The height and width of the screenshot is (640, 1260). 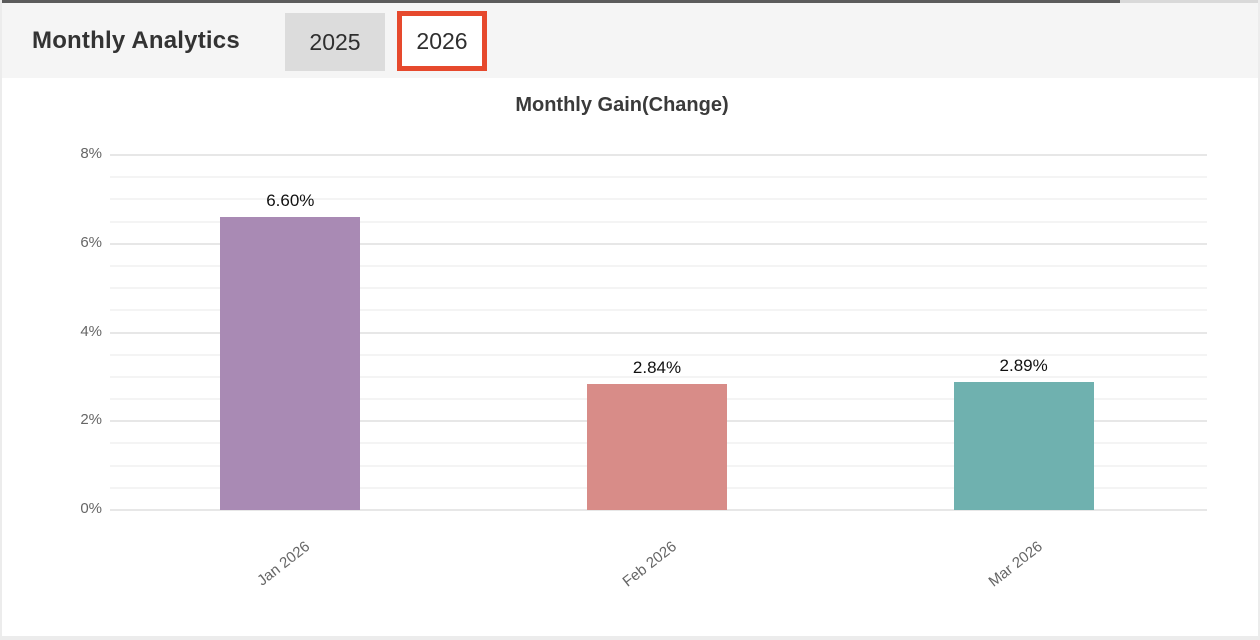 I want to click on y-axis-tick-label: 4%, so click(x=91, y=331).